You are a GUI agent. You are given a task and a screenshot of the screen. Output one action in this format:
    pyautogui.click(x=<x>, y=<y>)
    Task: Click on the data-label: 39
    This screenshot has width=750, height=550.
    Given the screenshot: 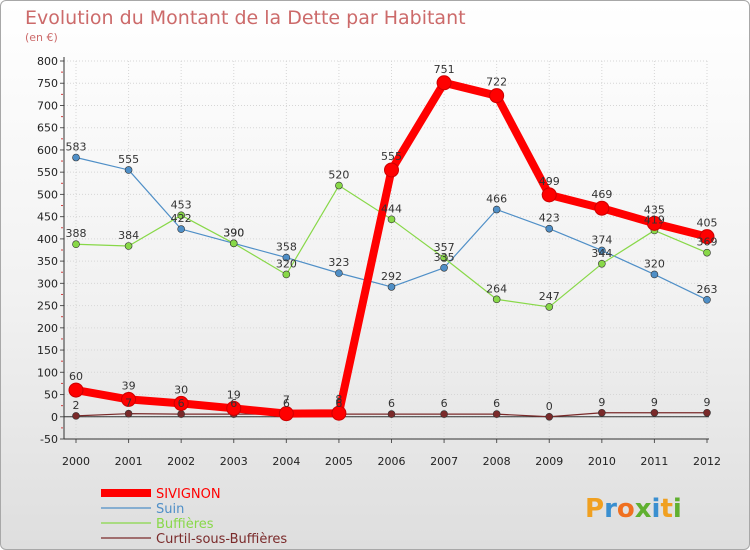 What is the action you would take?
    pyautogui.click(x=129, y=385)
    